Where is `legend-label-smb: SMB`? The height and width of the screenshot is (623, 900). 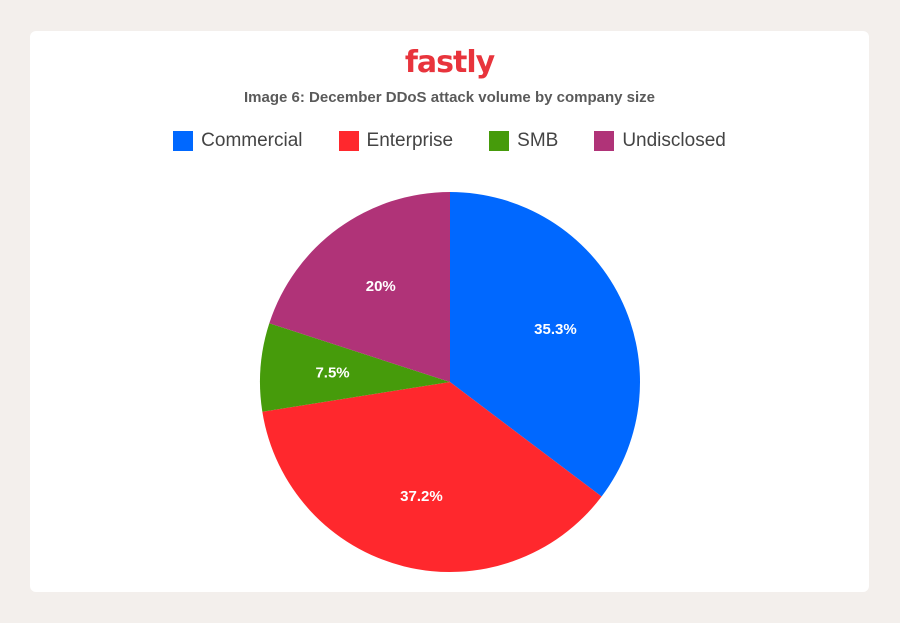
legend-label-smb: SMB is located at coordinates (538, 140).